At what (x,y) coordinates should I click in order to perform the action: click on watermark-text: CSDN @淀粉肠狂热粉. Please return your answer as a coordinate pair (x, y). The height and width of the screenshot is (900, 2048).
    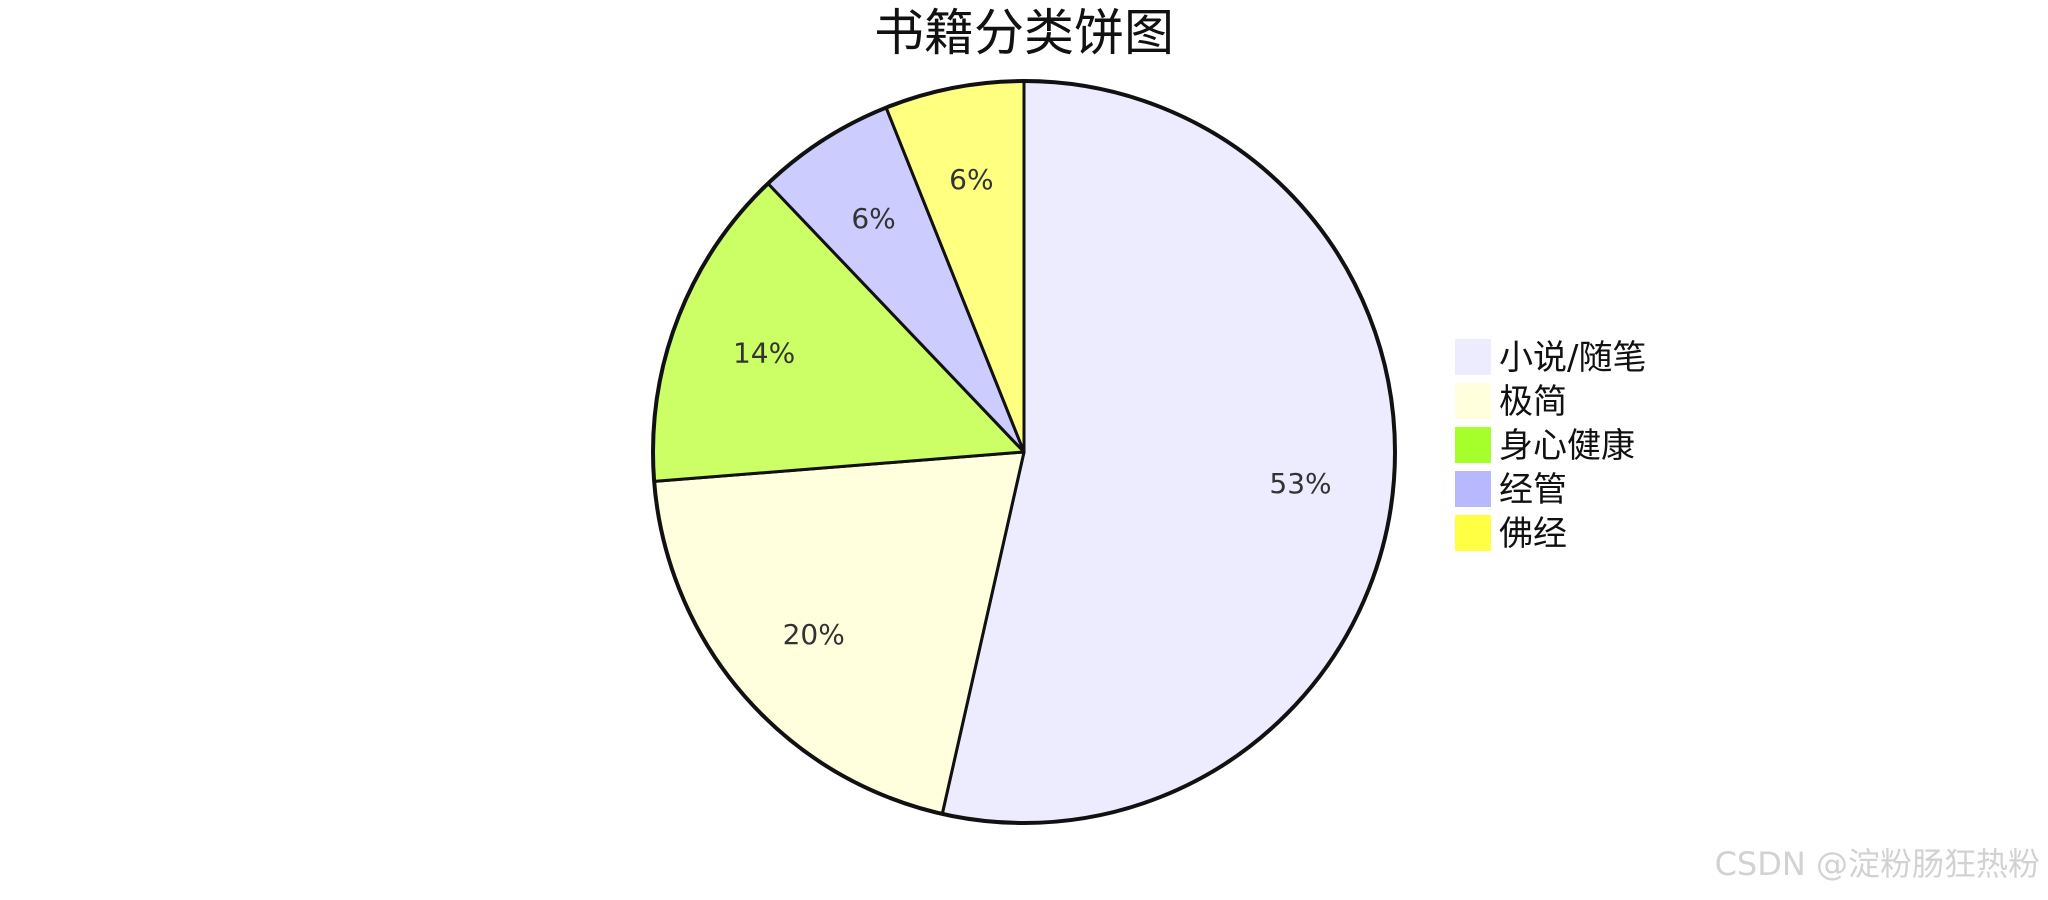
    Looking at the image, I should click on (1877, 864).